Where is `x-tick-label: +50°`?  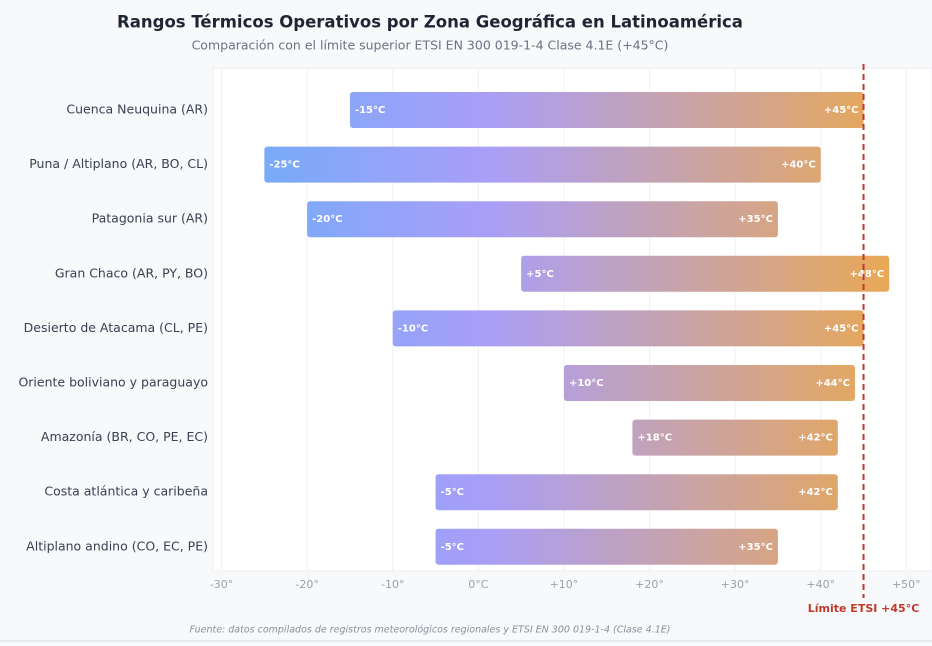 x-tick-label: +50° is located at coordinates (906, 584).